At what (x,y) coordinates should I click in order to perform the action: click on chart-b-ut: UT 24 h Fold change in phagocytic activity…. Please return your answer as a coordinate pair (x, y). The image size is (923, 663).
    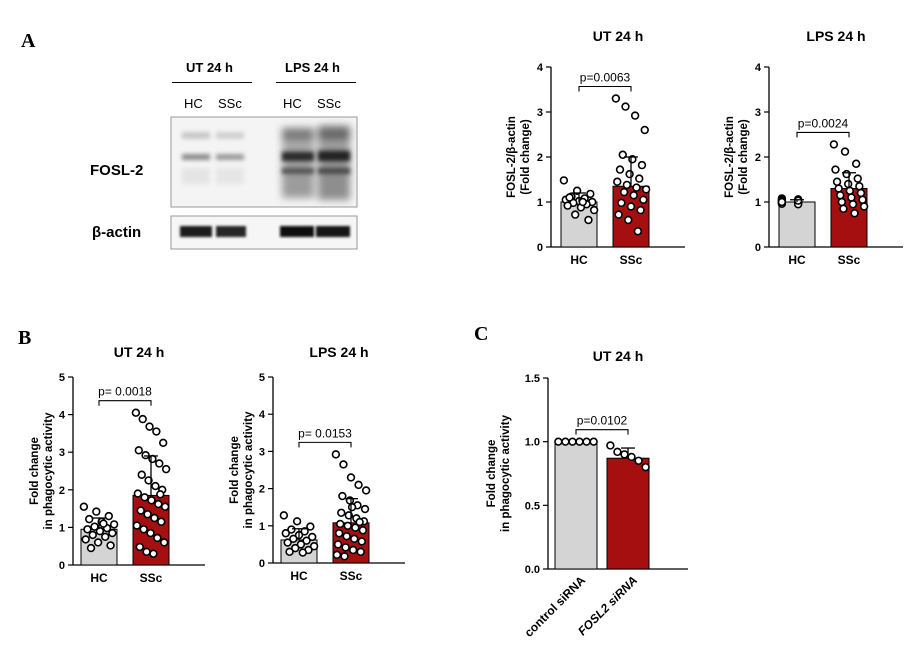
    Looking at the image, I should click on (117, 464).